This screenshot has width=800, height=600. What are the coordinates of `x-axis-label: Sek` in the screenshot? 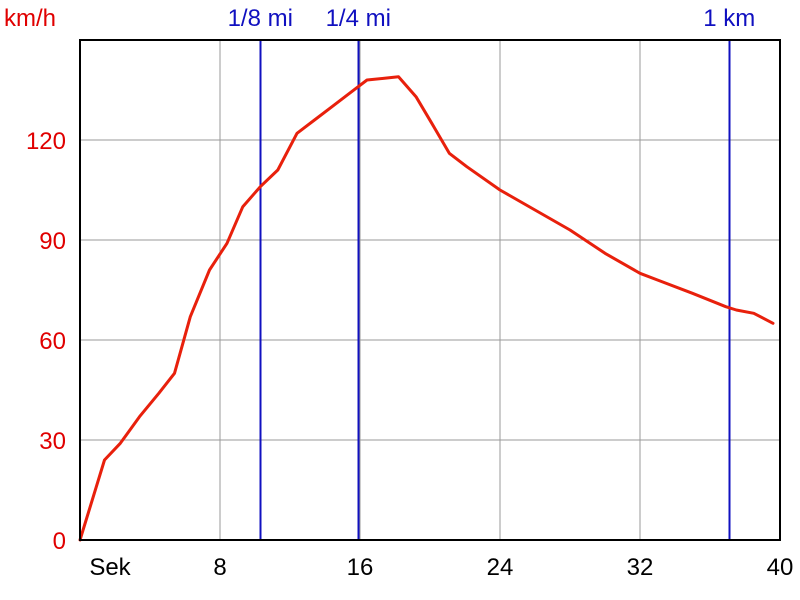 It's located at (110, 567).